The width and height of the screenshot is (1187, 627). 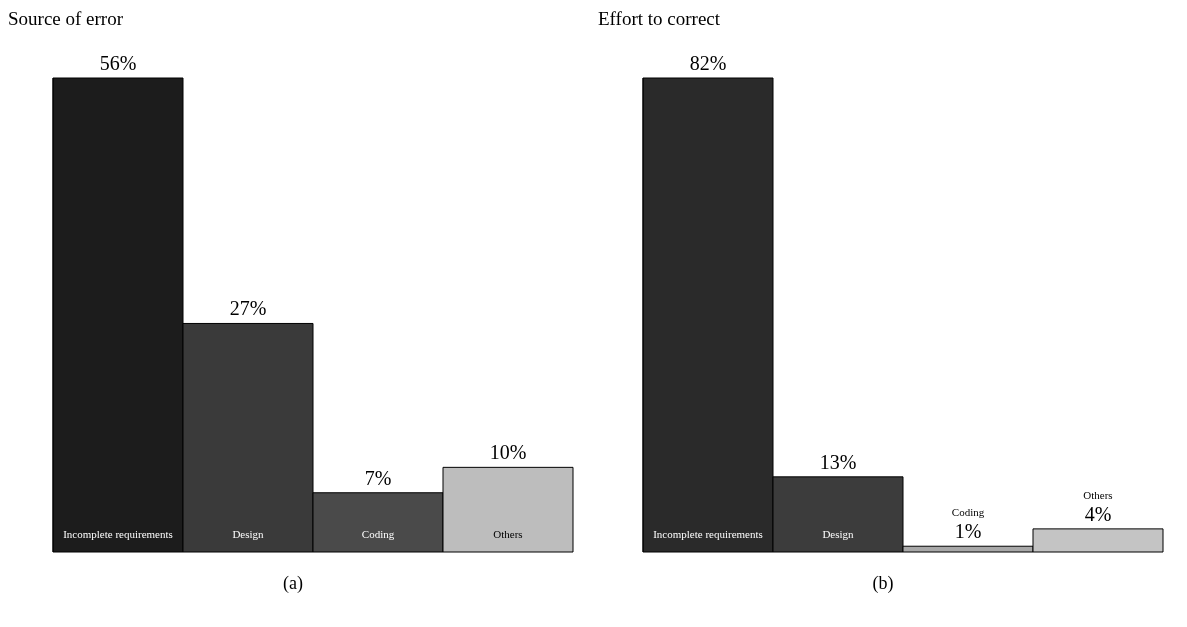 I want to click on data-label: 27%, so click(x=248, y=308).